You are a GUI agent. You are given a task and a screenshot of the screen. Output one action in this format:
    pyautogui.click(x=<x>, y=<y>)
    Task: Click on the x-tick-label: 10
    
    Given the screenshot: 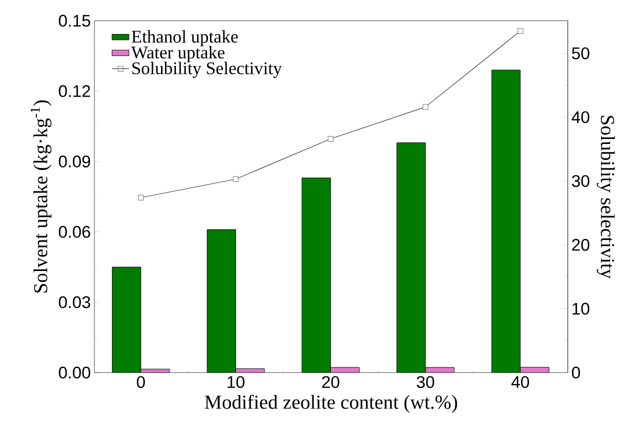 What is the action you would take?
    pyautogui.click(x=236, y=382)
    